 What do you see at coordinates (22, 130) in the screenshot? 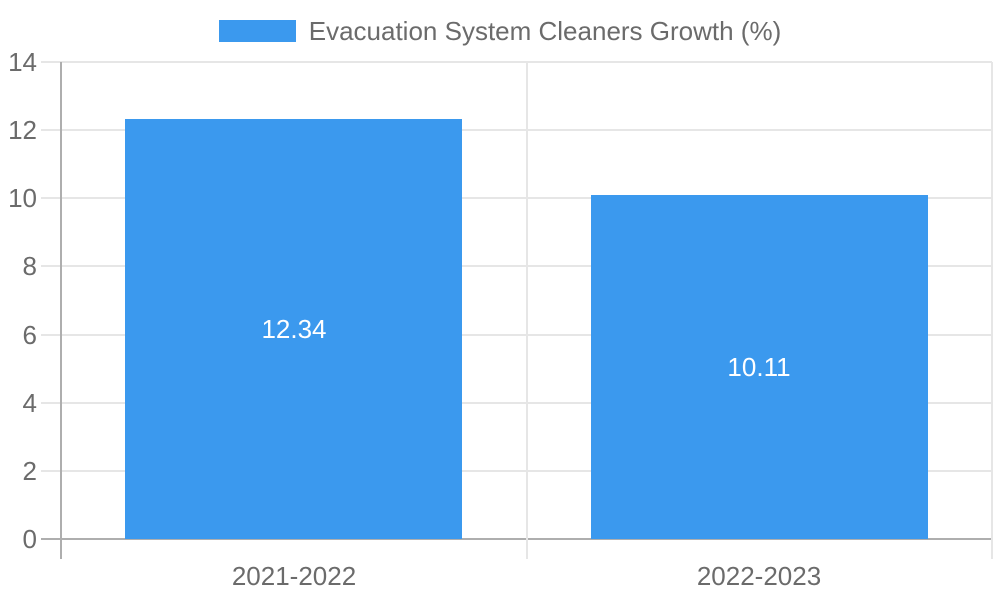
I see `y-axis-tick-label: 12` at bounding box center [22, 130].